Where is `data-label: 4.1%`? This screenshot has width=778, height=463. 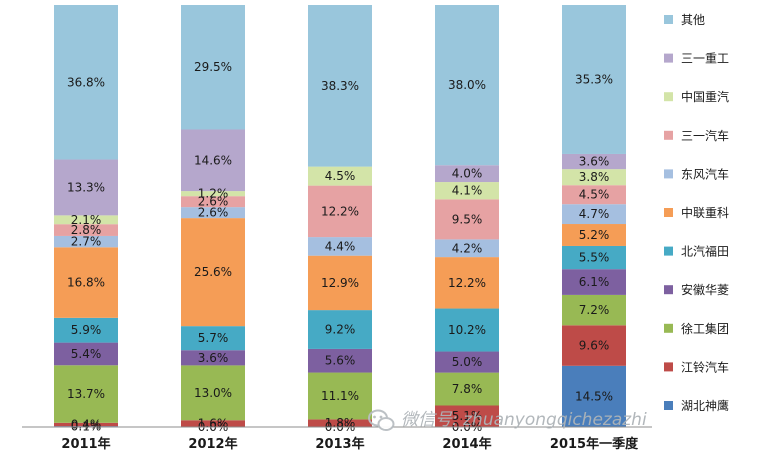
data-label: 4.1% is located at coordinates (467, 191).